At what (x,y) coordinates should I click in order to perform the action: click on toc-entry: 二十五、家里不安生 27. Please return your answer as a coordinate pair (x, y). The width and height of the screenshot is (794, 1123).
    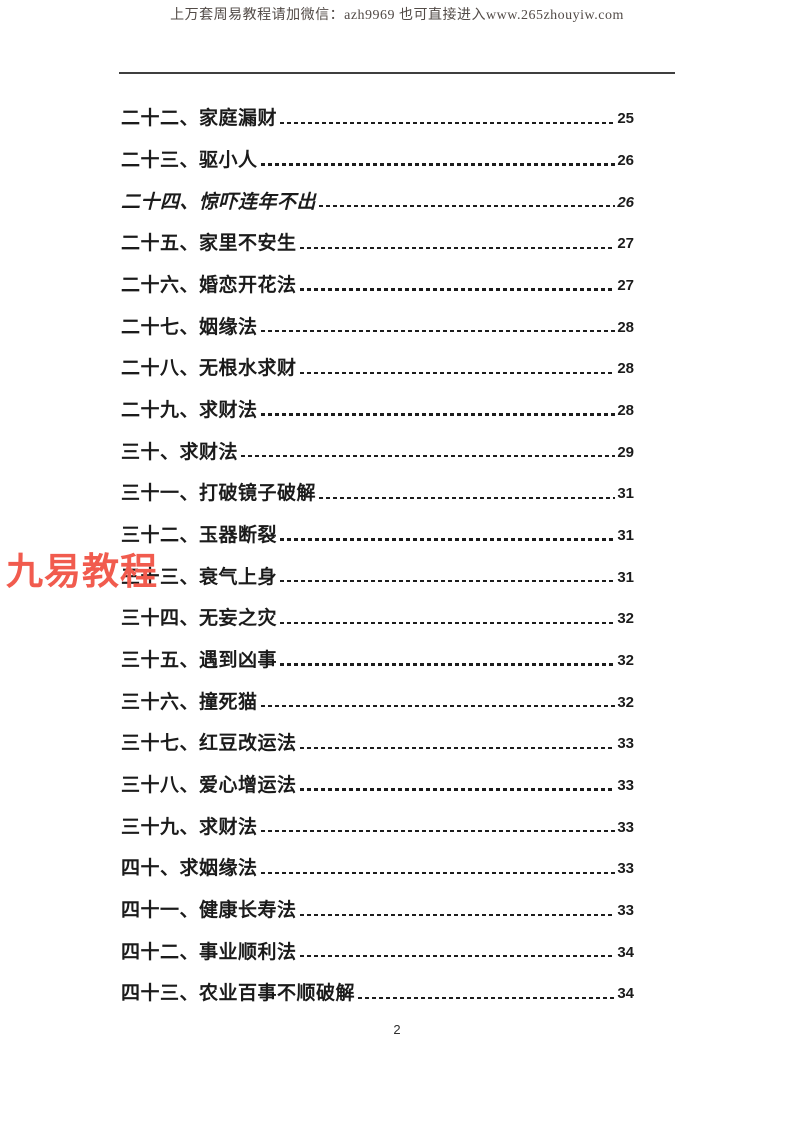
    Looking at the image, I should click on (377, 242).